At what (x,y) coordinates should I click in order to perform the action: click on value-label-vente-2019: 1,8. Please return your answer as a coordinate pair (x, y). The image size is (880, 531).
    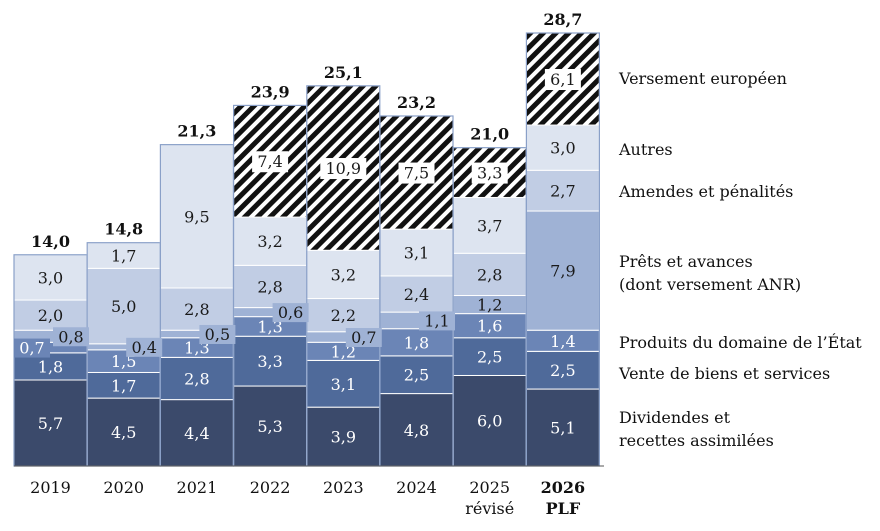
    Looking at the image, I should click on (50, 366).